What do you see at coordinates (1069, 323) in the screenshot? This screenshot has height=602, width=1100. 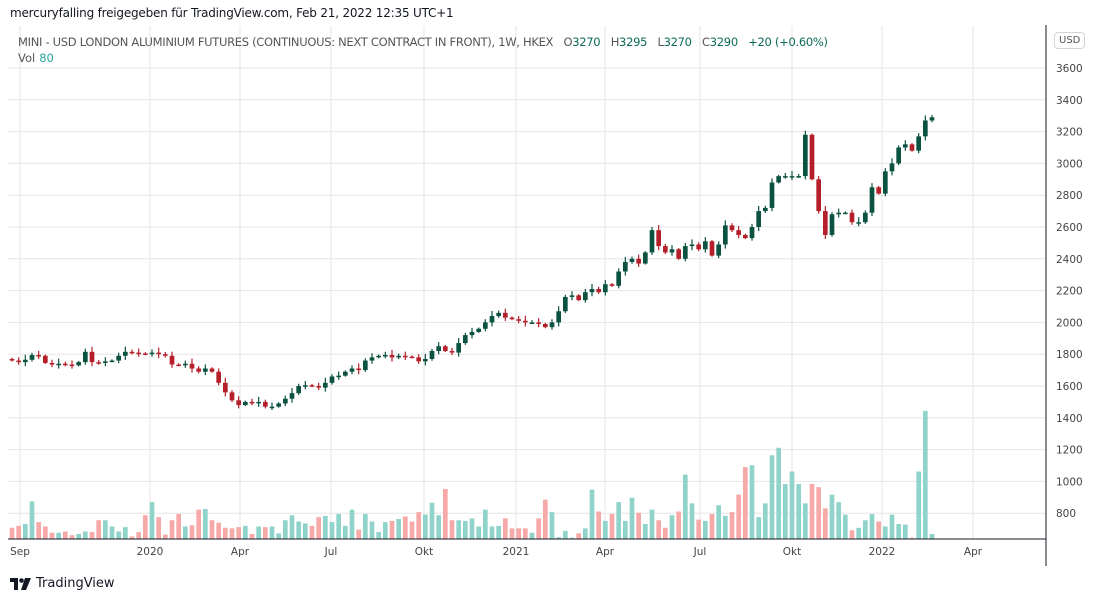 I see `price-tick-label: 2000` at bounding box center [1069, 323].